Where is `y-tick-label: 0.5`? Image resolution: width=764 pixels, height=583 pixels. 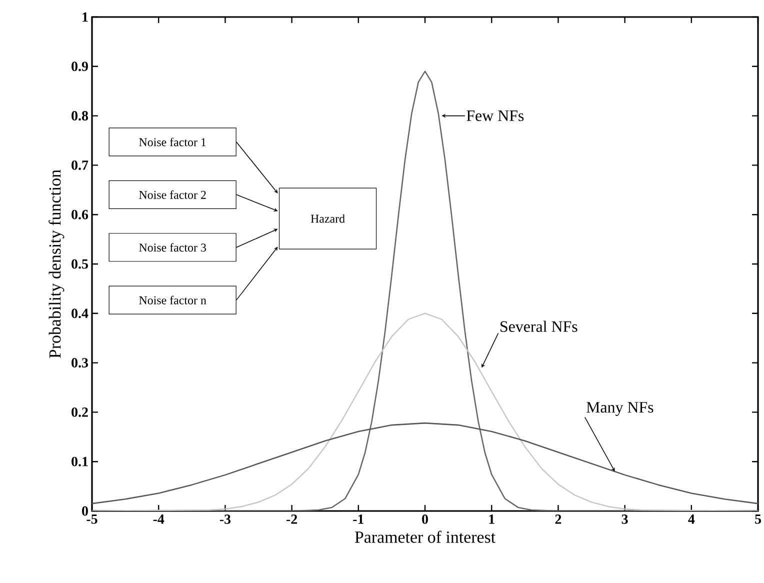
y-tick-label: 0.5 is located at coordinates (80, 264).